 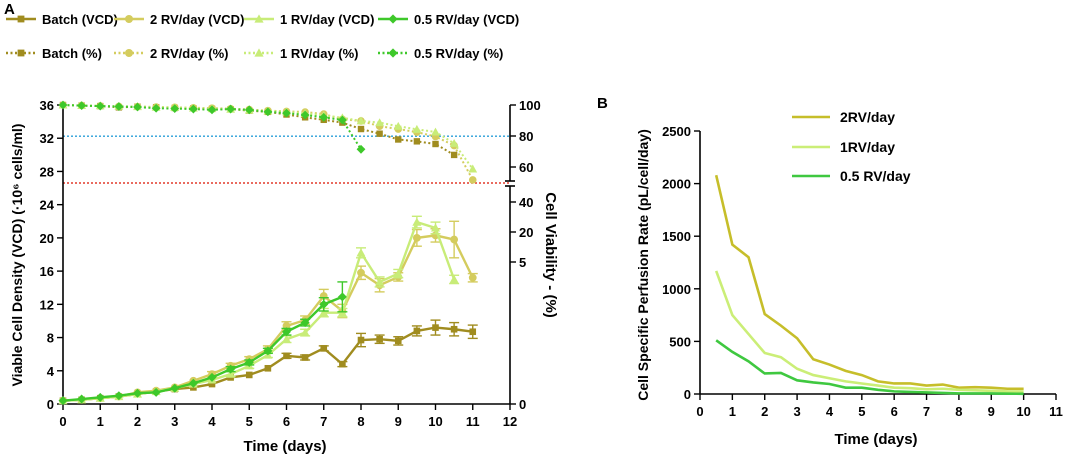 What do you see at coordinates (47, 304) in the screenshot?
I see `y-tick-label-left: 12` at bounding box center [47, 304].